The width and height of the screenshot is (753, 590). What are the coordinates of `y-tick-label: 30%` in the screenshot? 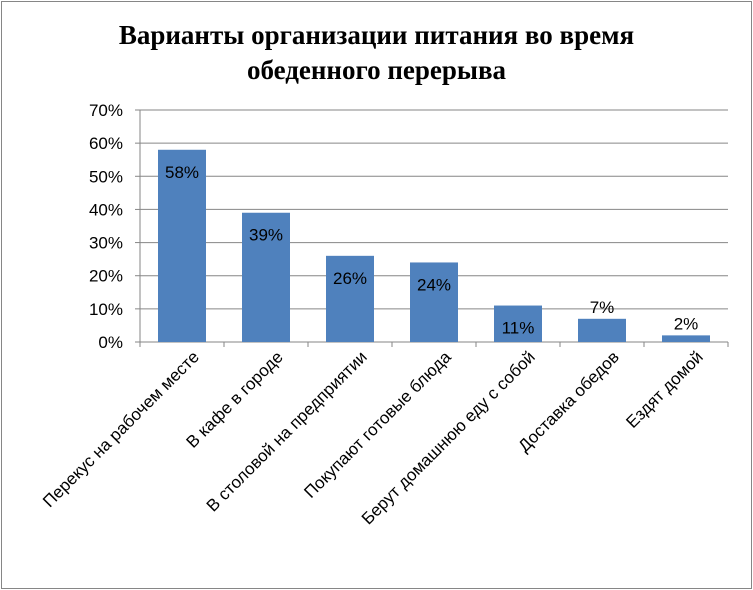 It's located at (106, 243).